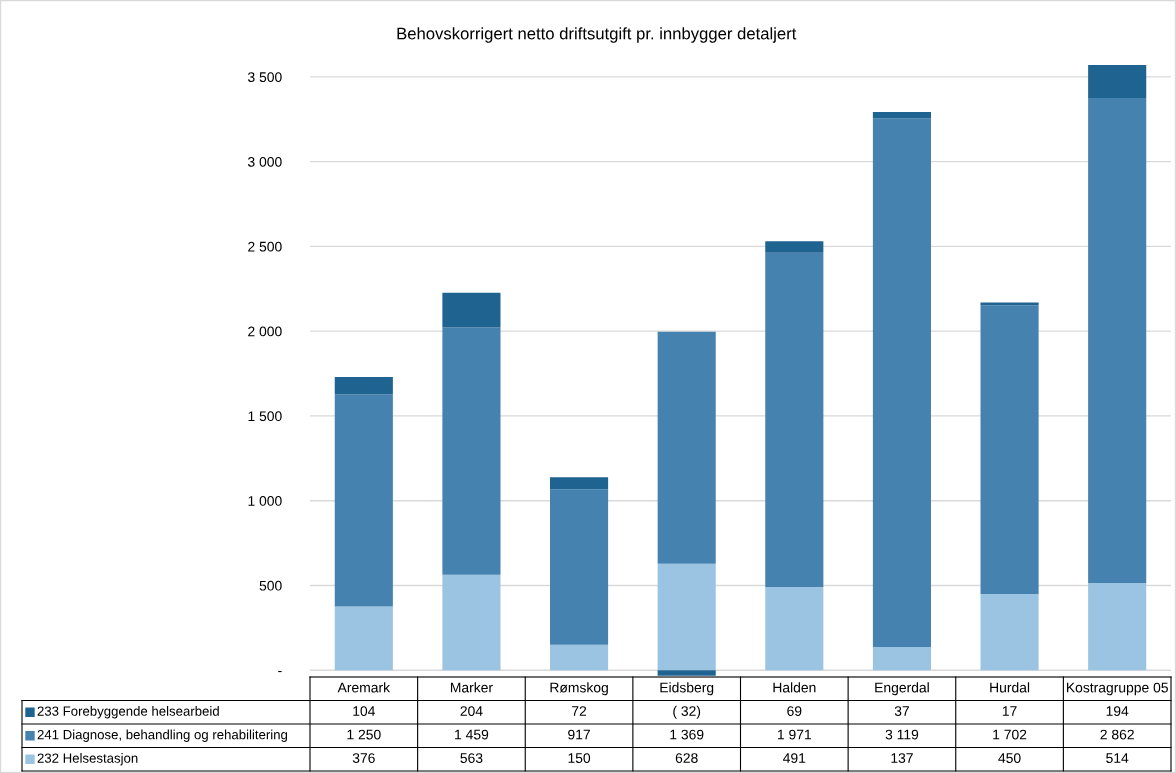 Image resolution: width=1176 pixels, height=773 pixels. What do you see at coordinates (902, 758) in the screenshot?
I see `data-label: 137` at bounding box center [902, 758].